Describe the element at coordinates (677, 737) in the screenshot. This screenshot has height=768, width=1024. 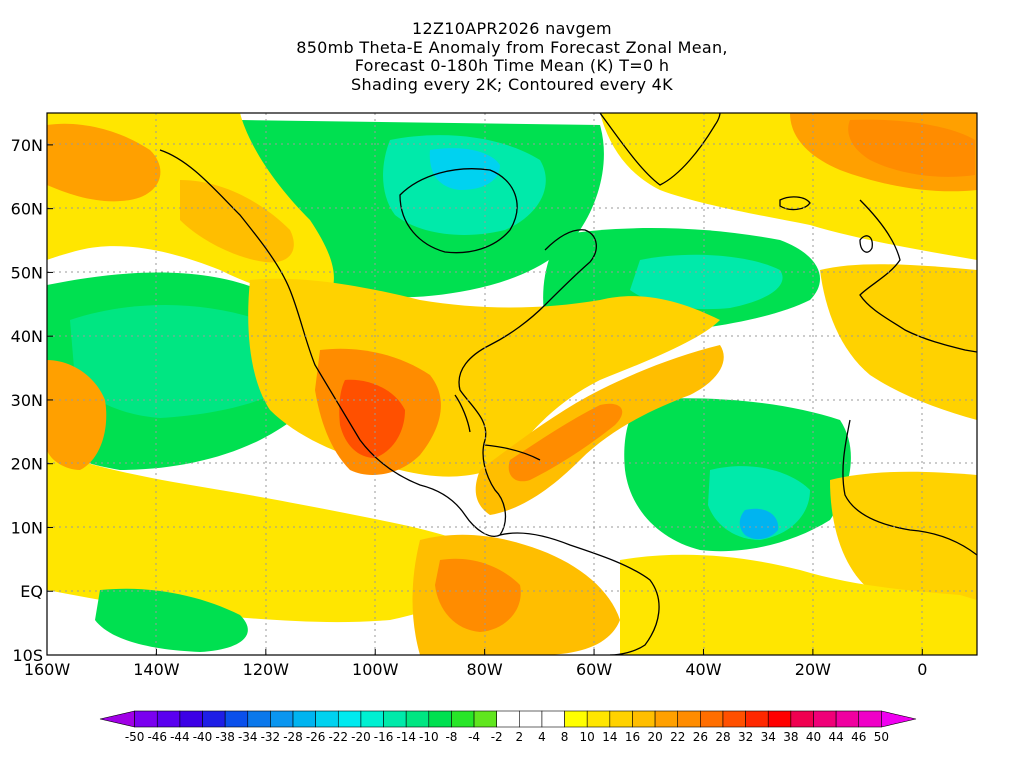
I see `colorbar-label: 22` at that location.